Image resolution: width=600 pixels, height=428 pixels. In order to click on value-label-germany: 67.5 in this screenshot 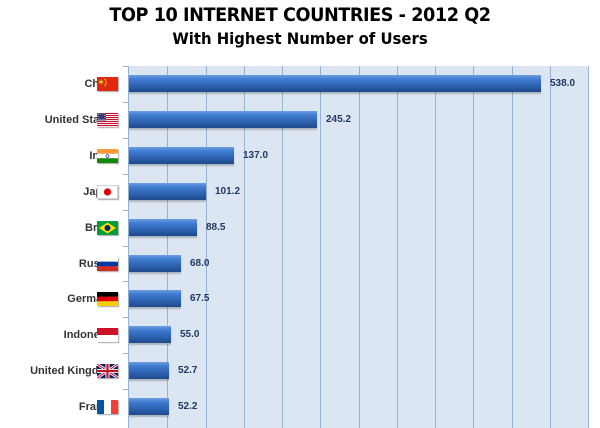, I will do `click(200, 298)`.